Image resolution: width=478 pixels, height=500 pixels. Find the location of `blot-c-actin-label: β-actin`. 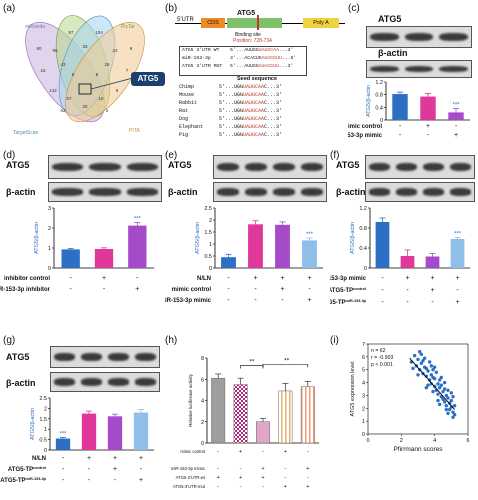

blot-c-actin-label: β-actin is located at coordinates (393, 53).